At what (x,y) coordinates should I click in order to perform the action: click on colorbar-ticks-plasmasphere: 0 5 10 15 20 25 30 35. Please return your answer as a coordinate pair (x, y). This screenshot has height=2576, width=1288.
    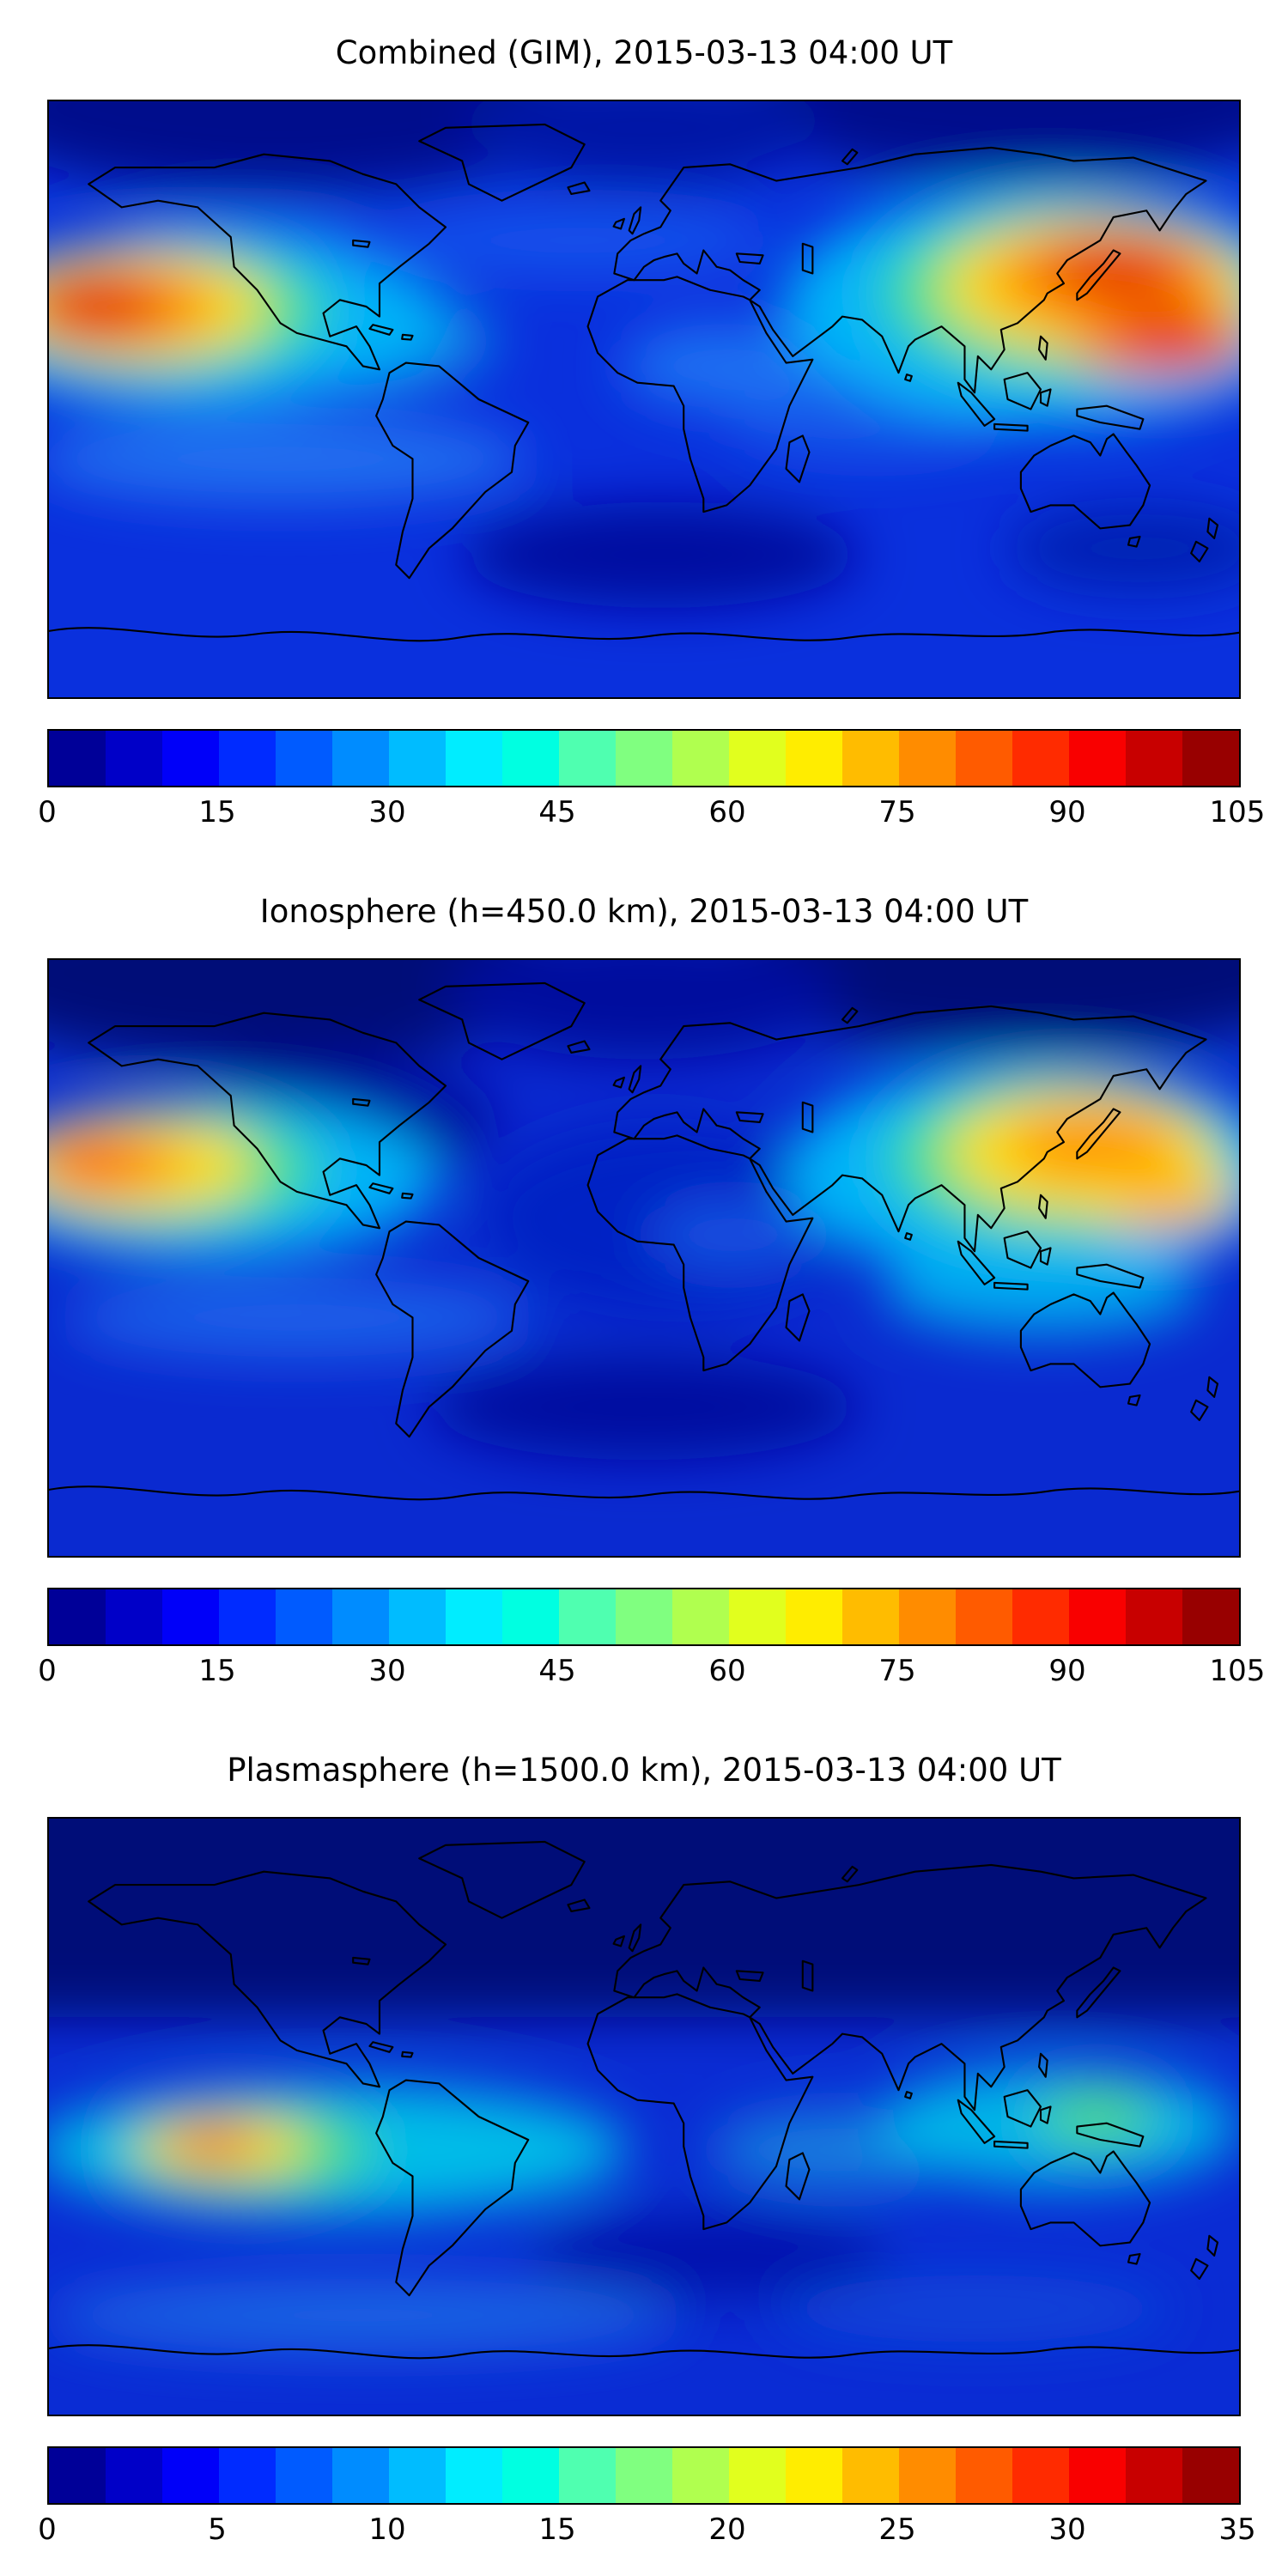
    Looking at the image, I should click on (647, 2532).